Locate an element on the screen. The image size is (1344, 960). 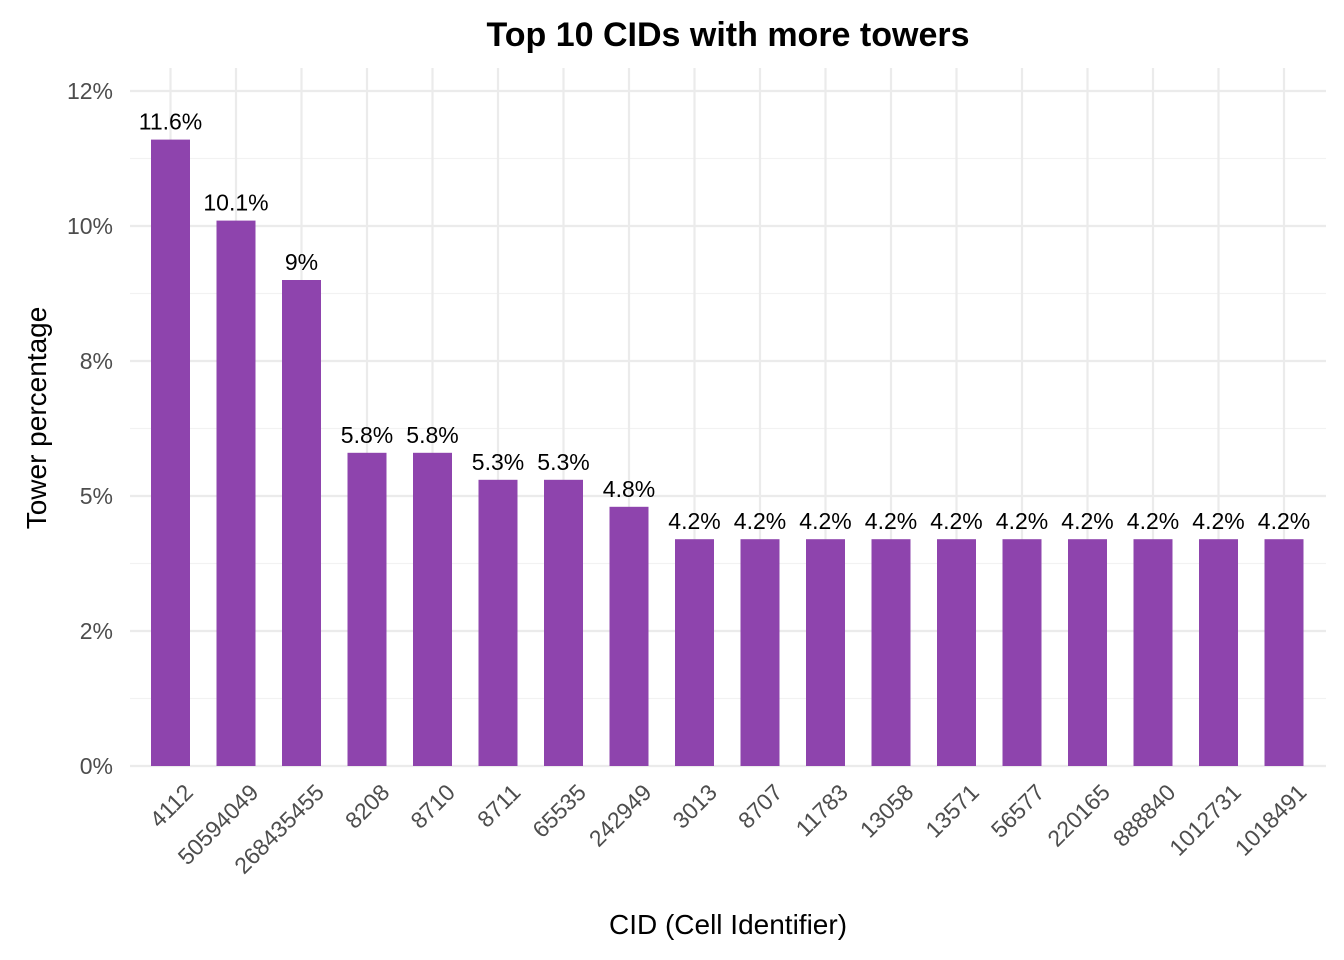
x-tick-label: 56577 is located at coordinates (1018, 811).